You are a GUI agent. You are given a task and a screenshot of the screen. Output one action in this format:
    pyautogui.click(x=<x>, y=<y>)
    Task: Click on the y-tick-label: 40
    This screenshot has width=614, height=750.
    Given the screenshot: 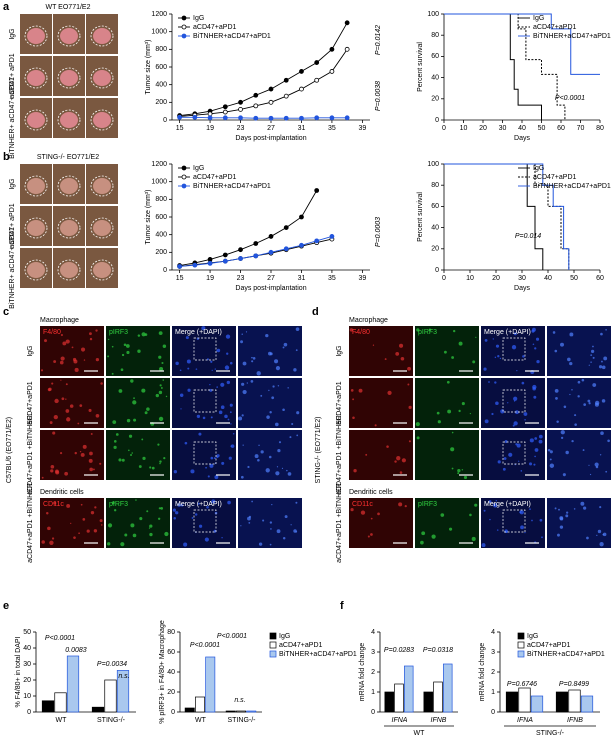 What is the action you would take?
    pyautogui.click(x=27, y=648)
    